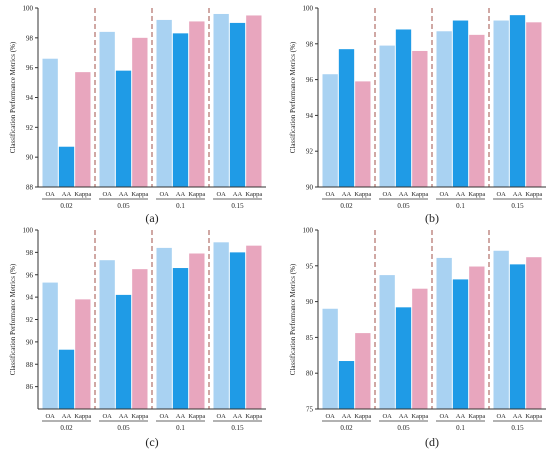  Describe the element at coordinates (30, 298) in the screenshot. I see `y-tick-label: 94` at that location.